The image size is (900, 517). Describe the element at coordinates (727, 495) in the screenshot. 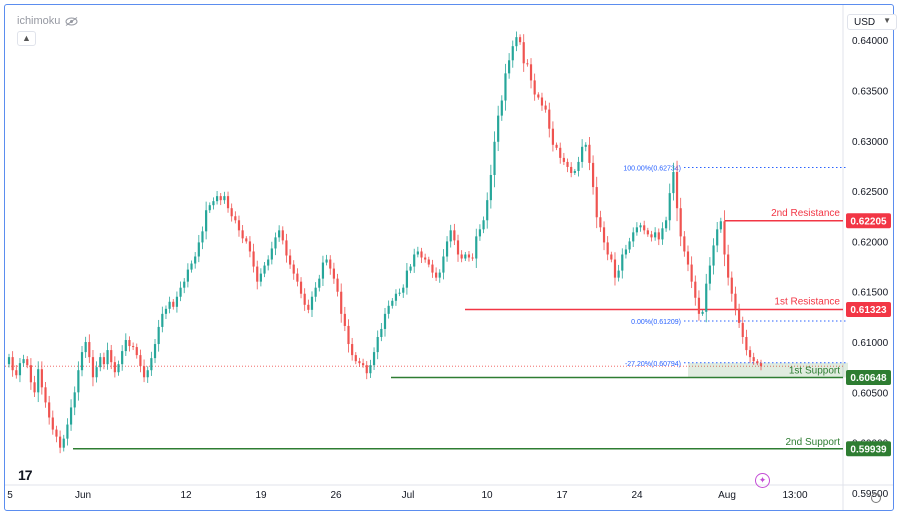

I see `x-tick-label: Aug` at that location.